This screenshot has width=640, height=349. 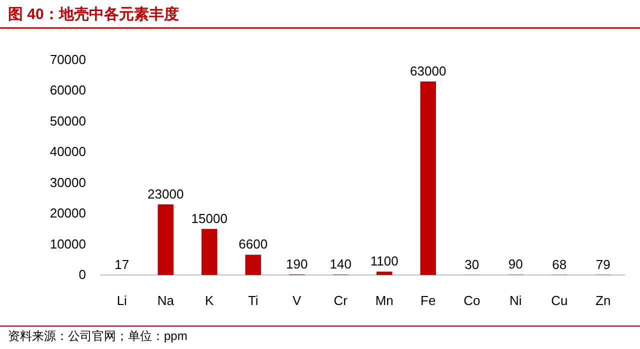 I want to click on data-label: 63000, so click(x=428, y=71).